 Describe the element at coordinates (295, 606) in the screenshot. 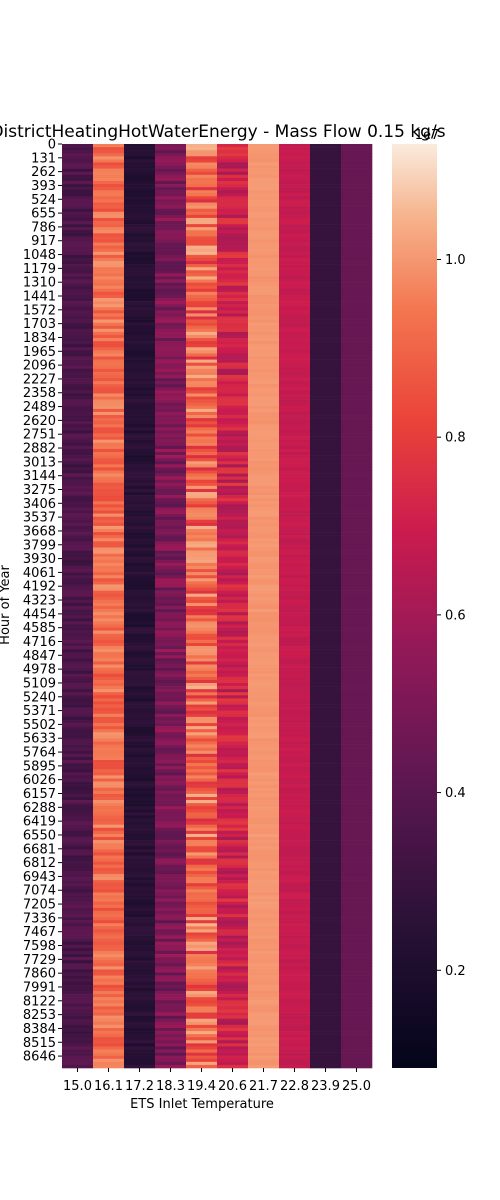

I see `heatmap-column-22.8` at that location.